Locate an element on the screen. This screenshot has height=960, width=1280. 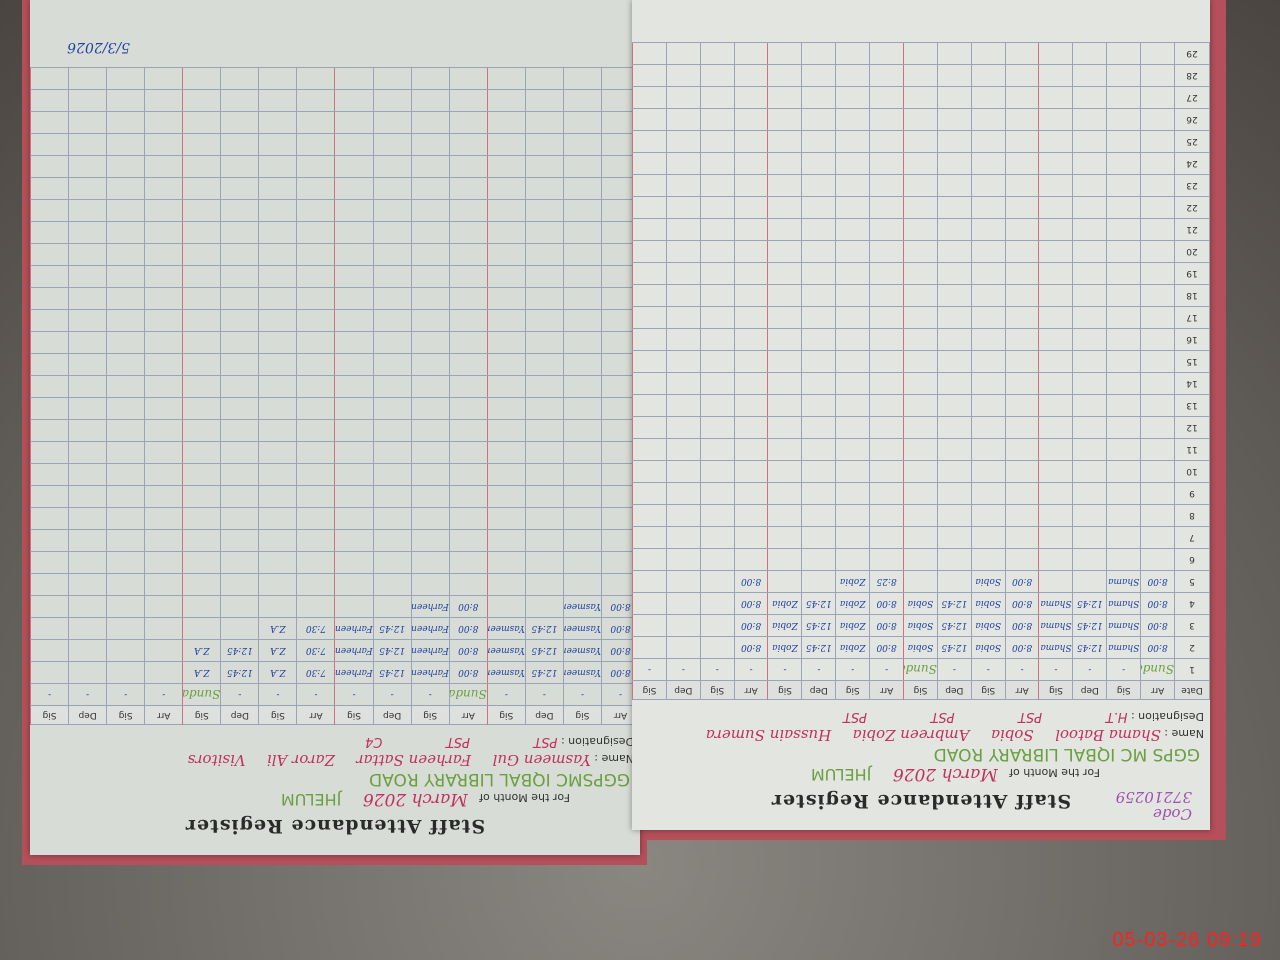
attendance-cell: 7:30 is located at coordinates (315, 628).